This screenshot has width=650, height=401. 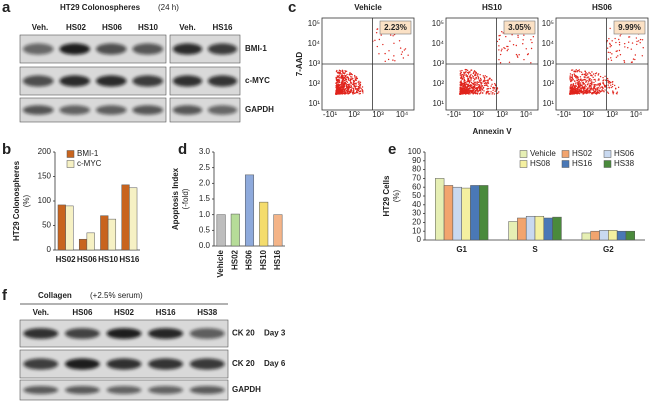 I want to click on legend-swatch, so click(x=523, y=154).